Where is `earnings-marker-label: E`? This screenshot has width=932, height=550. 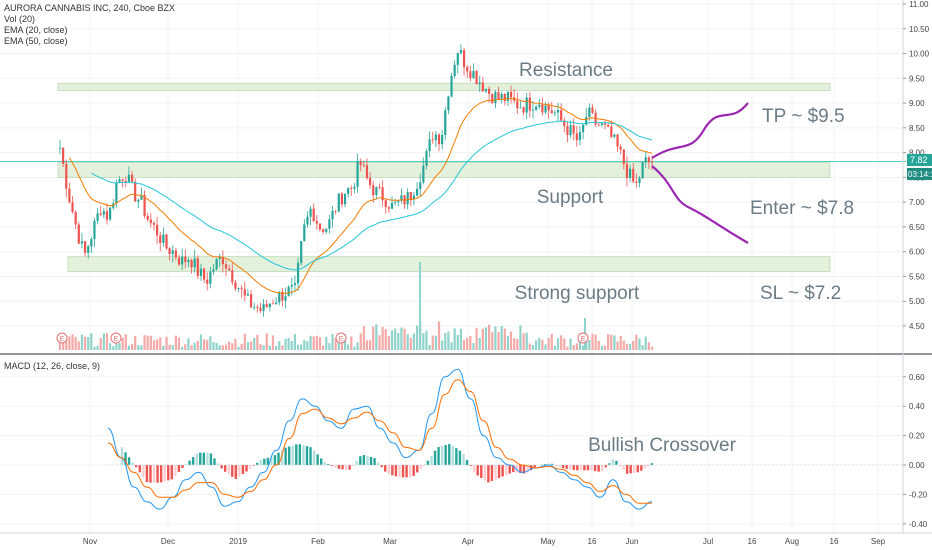
earnings-marker-label: E is located at coordinates (62, 339).